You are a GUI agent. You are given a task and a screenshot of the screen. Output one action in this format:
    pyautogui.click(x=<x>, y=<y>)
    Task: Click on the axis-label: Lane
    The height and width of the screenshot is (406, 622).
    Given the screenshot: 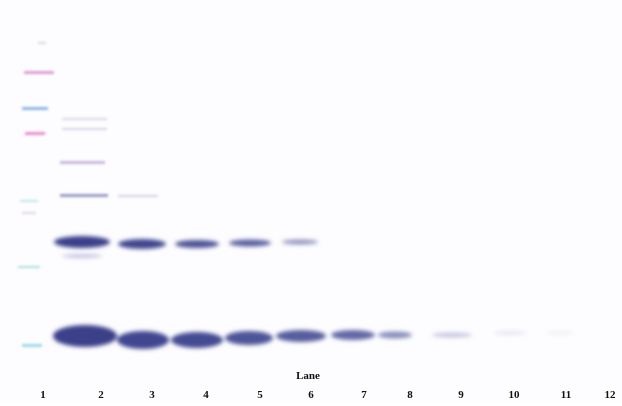 What is the action you would take?
    pyautogui.click(x=308, y=376)
    